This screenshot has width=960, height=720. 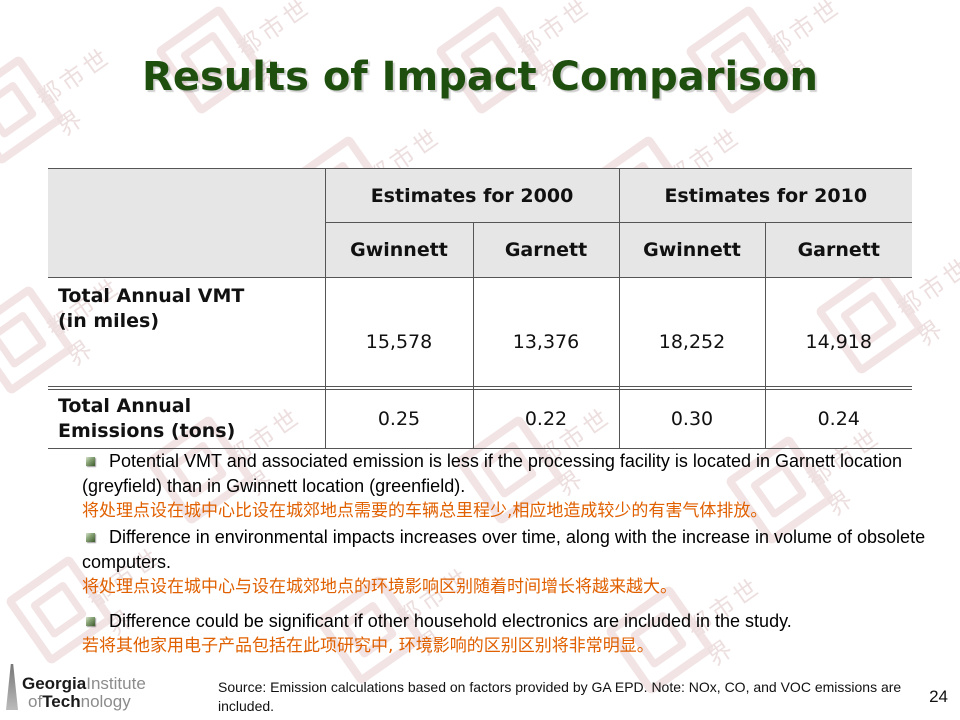 What do you see at coordinates (692, 419) in the screenshot?
I see `table-cell: 0.30` at bounding box center [692, 419].